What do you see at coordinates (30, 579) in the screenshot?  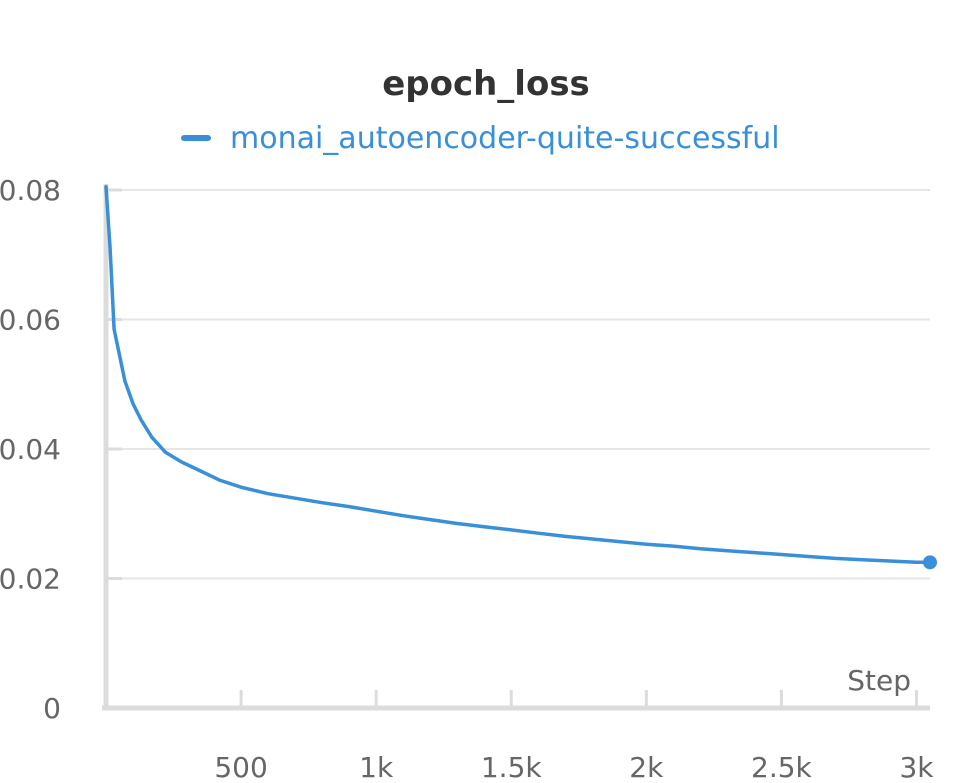 I see `y-tick-label: 0.02` at bounding box center [30, 579].